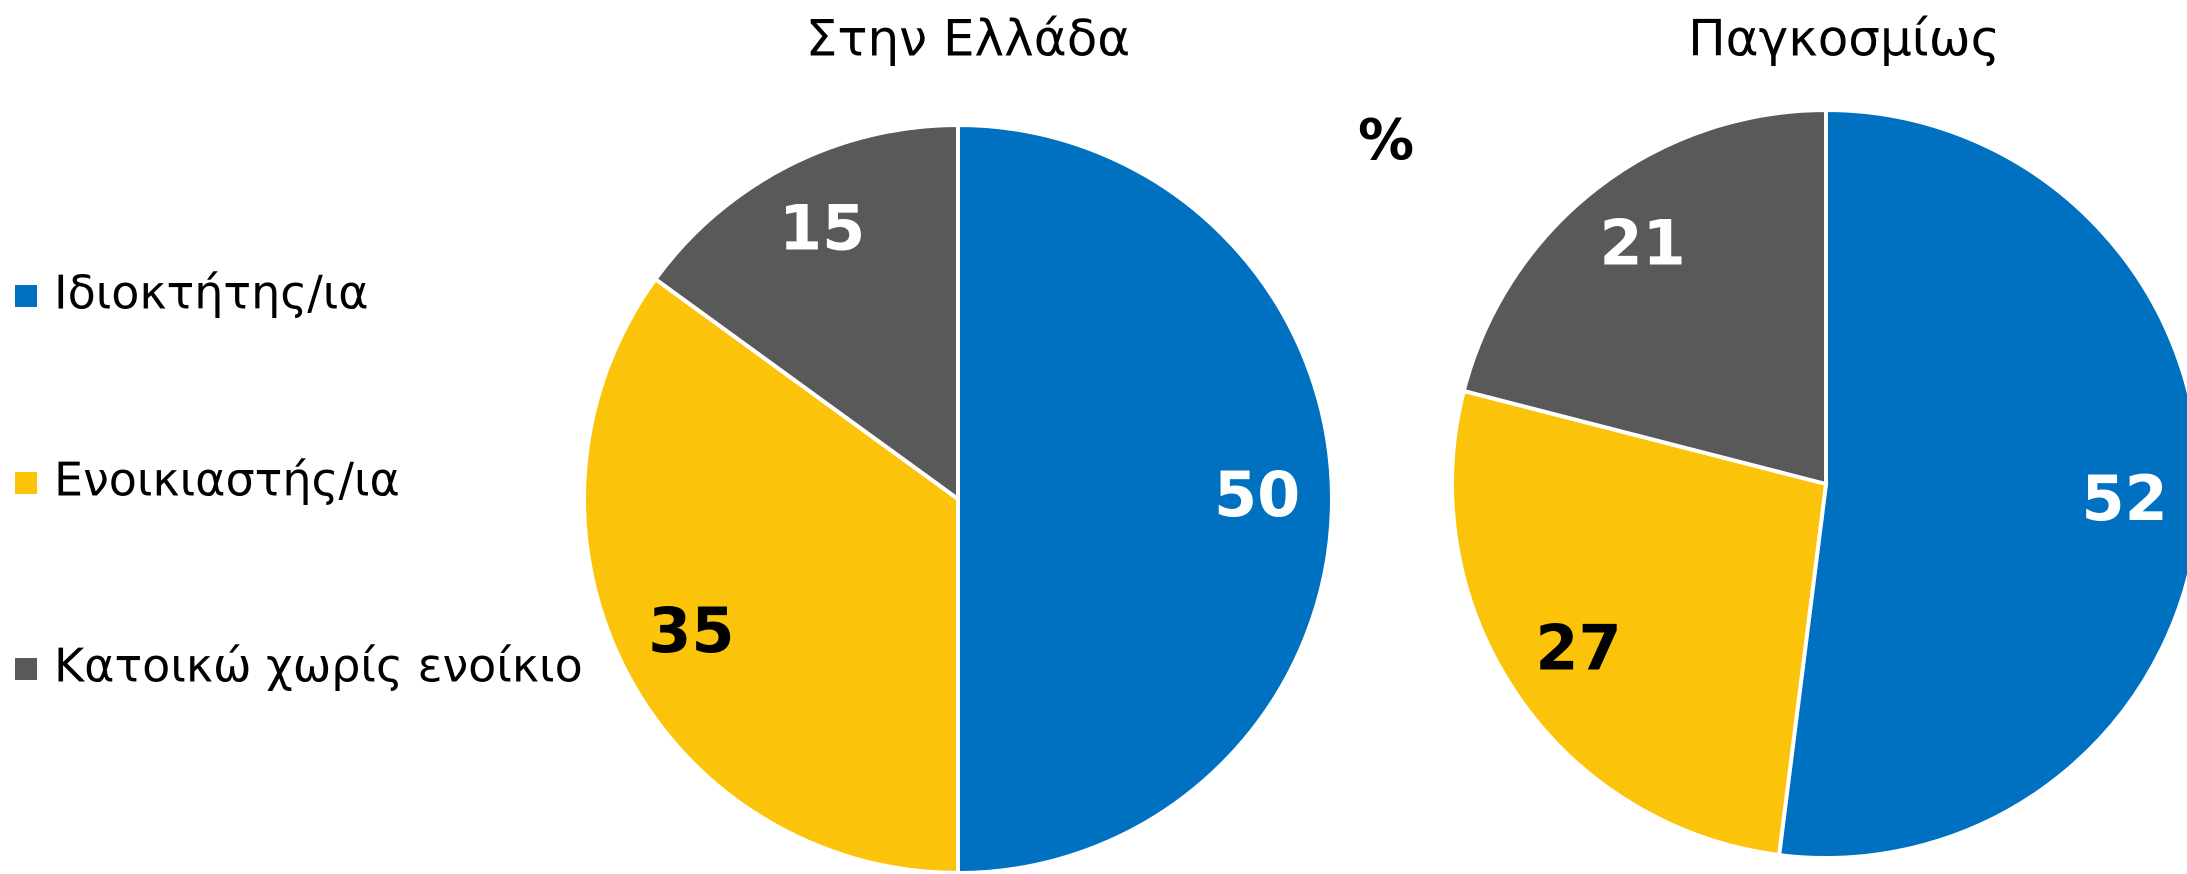 The width and height of the screenshot is (2187, 874). What do you see at coordinates (318, 666) in the screenshot?
I see `legend-text: Κατοικώ χωρίς ενοίκιο` at bounding box center [318, 666].